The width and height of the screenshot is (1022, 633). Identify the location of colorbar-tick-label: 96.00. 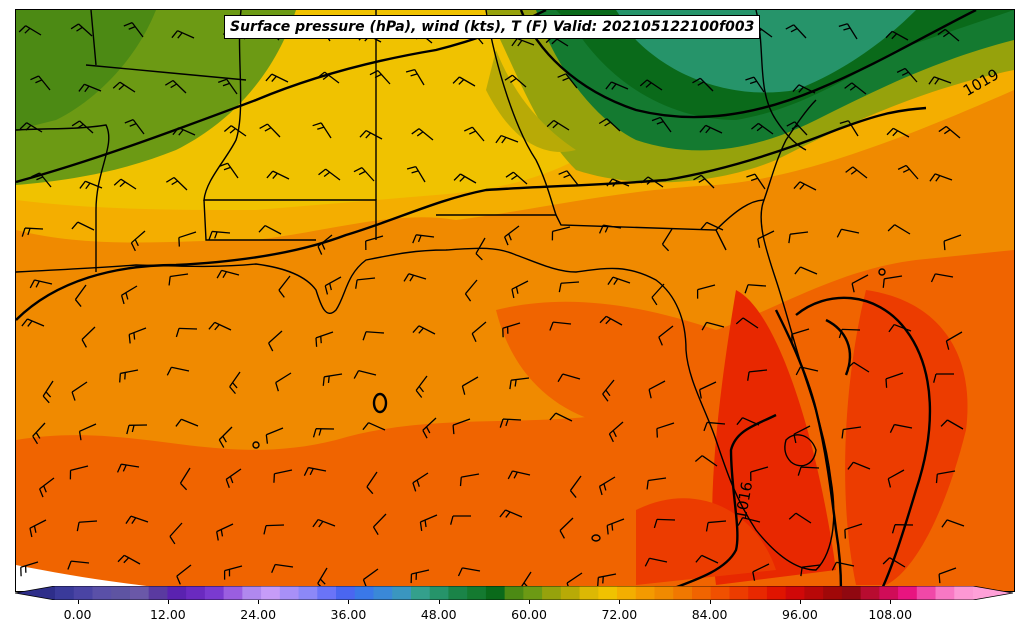
(800, 614).